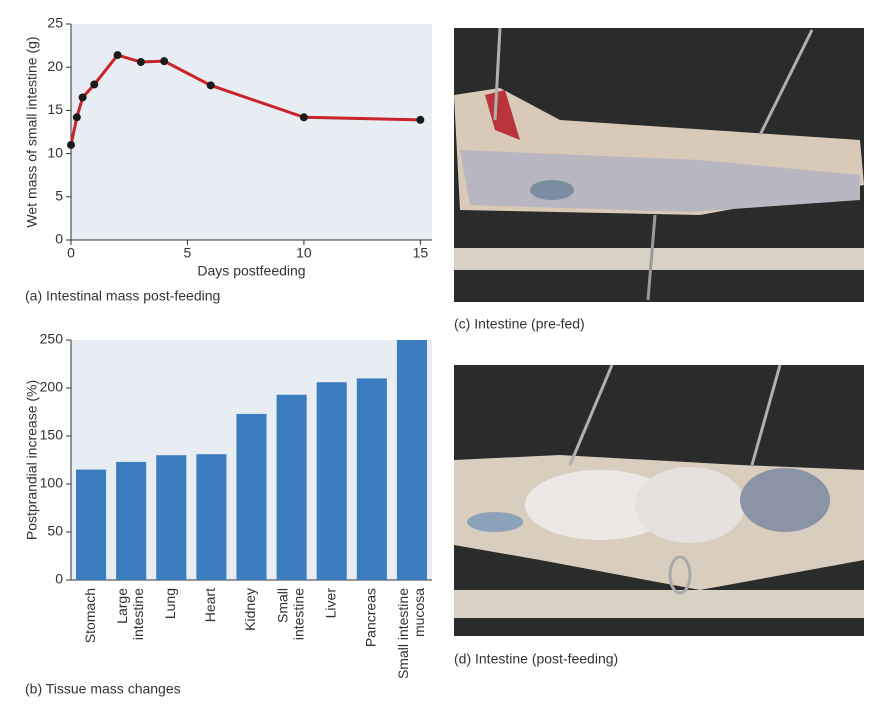 This screenshot has width=874, height=707. I want to click on y-tick-label: 150, so click(52, 435).